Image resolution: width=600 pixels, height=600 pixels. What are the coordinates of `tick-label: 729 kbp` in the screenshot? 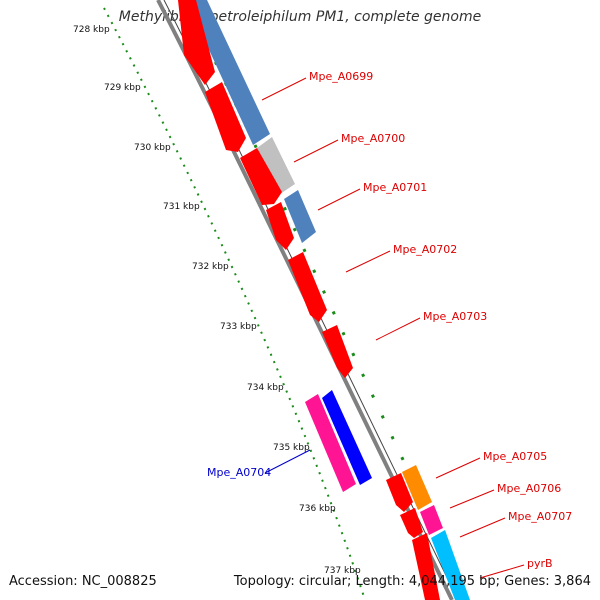 It's located at (122, 88).